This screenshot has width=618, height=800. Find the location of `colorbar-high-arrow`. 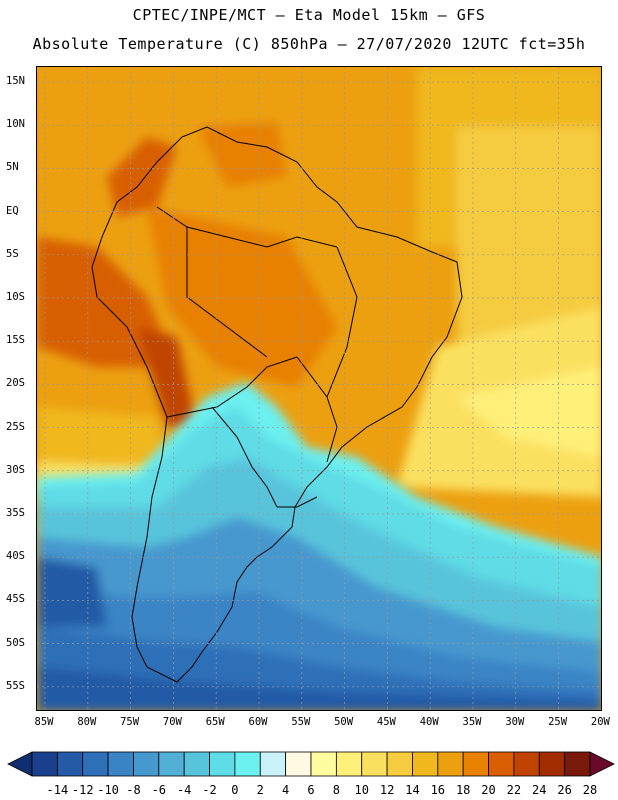

colorbar-high-arrow is located at coordinates (602, 764).